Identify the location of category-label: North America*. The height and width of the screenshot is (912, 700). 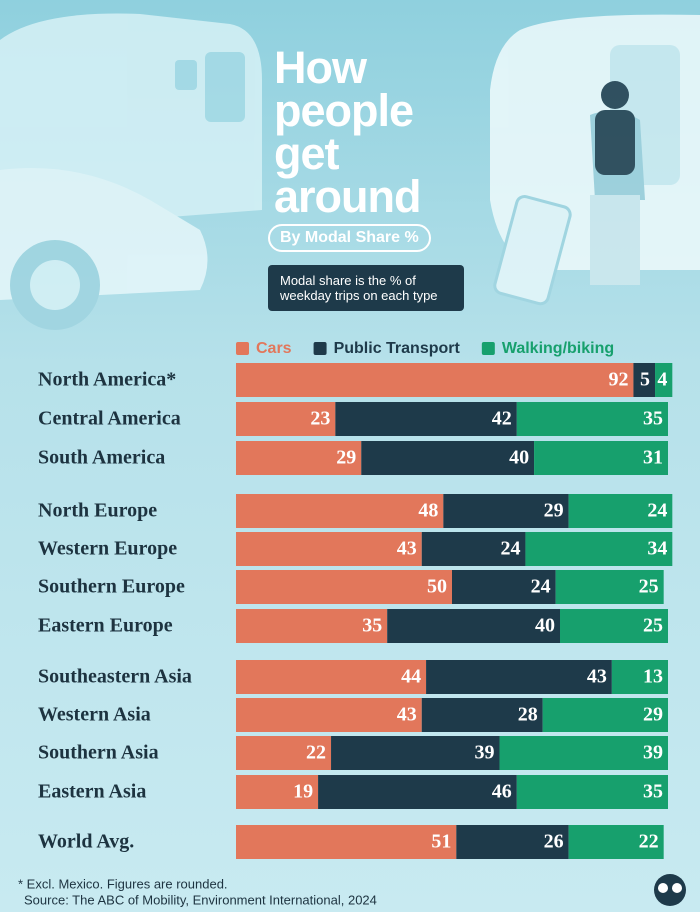
(107, 380).